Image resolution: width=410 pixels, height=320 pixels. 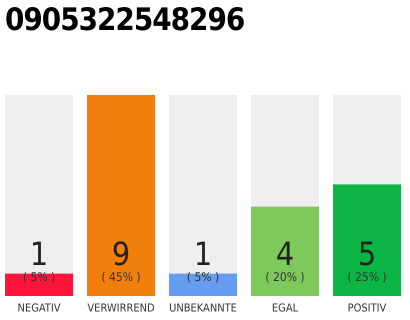 I want to click on chart-title: 0905322548296, so click(x=124, y=20).